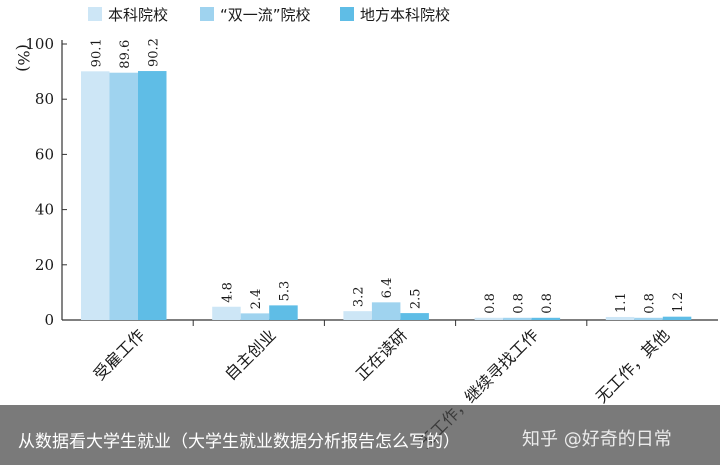 The width and height of the screenshot is (720, 465). Describe the element at coordinates (44, 154) in the screenshot. I see `y-tick-label: 60` at that location.